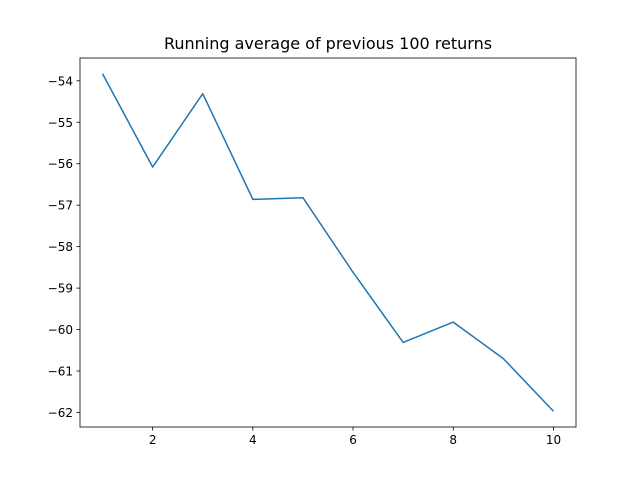 The image size is (640, 480). What do you see at coordinates (60, 206) in the screenshot?
I see `y-tick-label: −57` at bounding box center [60, 206].